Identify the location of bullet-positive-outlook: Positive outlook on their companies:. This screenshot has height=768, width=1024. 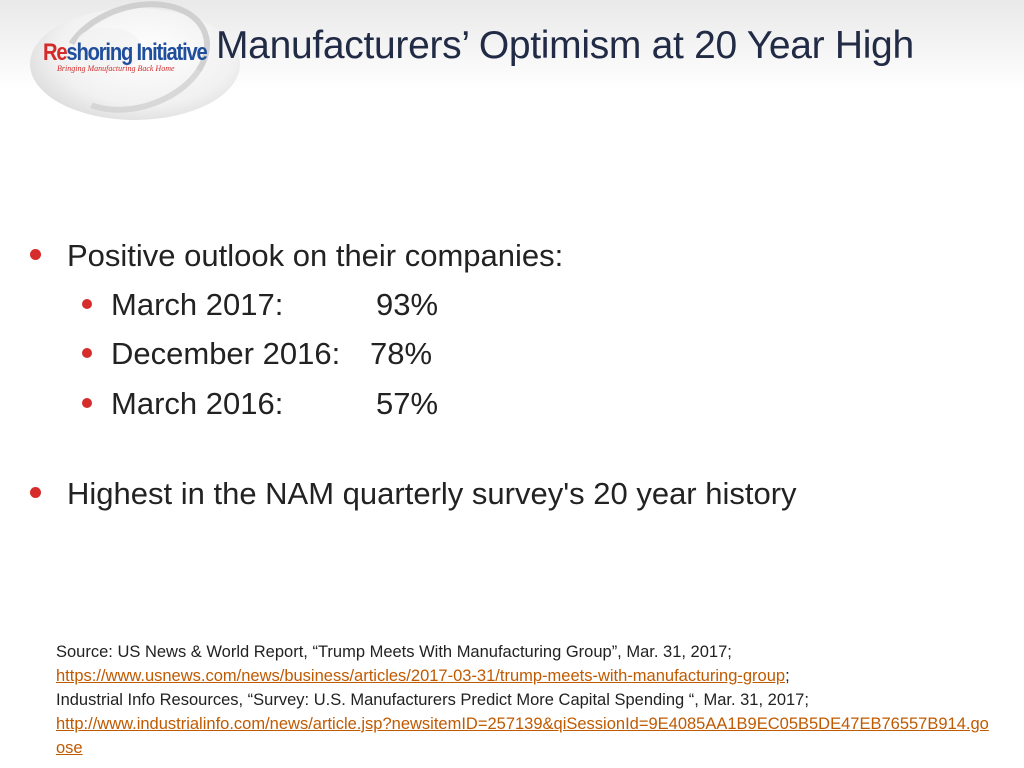
(296, 256).